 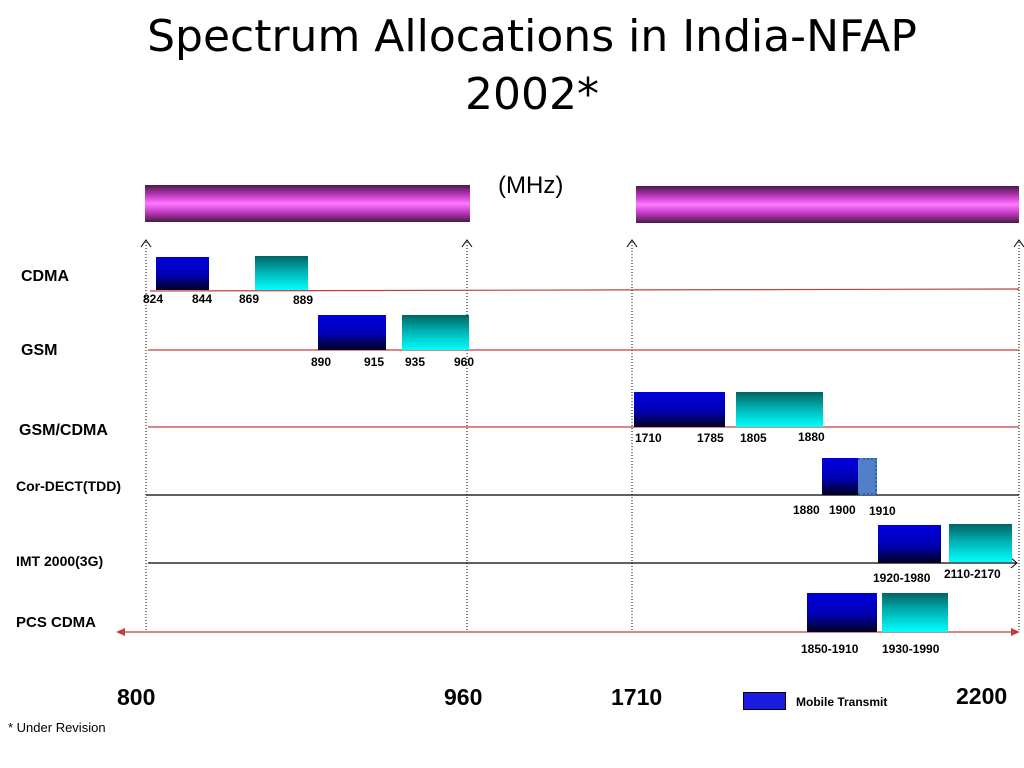 I want to click on row-label-cor-dect: Cor-DECT(TDD), so click(x=68, y=486).